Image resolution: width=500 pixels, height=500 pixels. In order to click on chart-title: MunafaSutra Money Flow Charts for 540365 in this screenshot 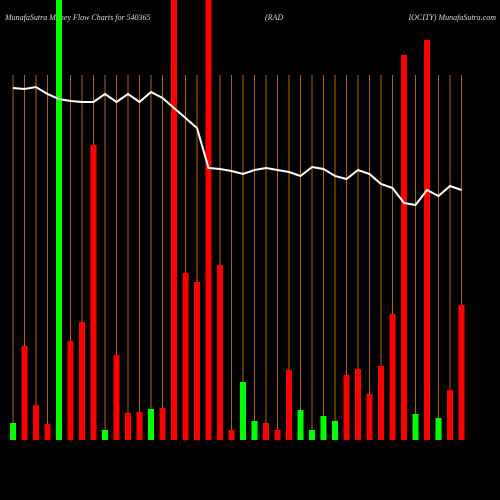, I will do `click(77, 17)`.